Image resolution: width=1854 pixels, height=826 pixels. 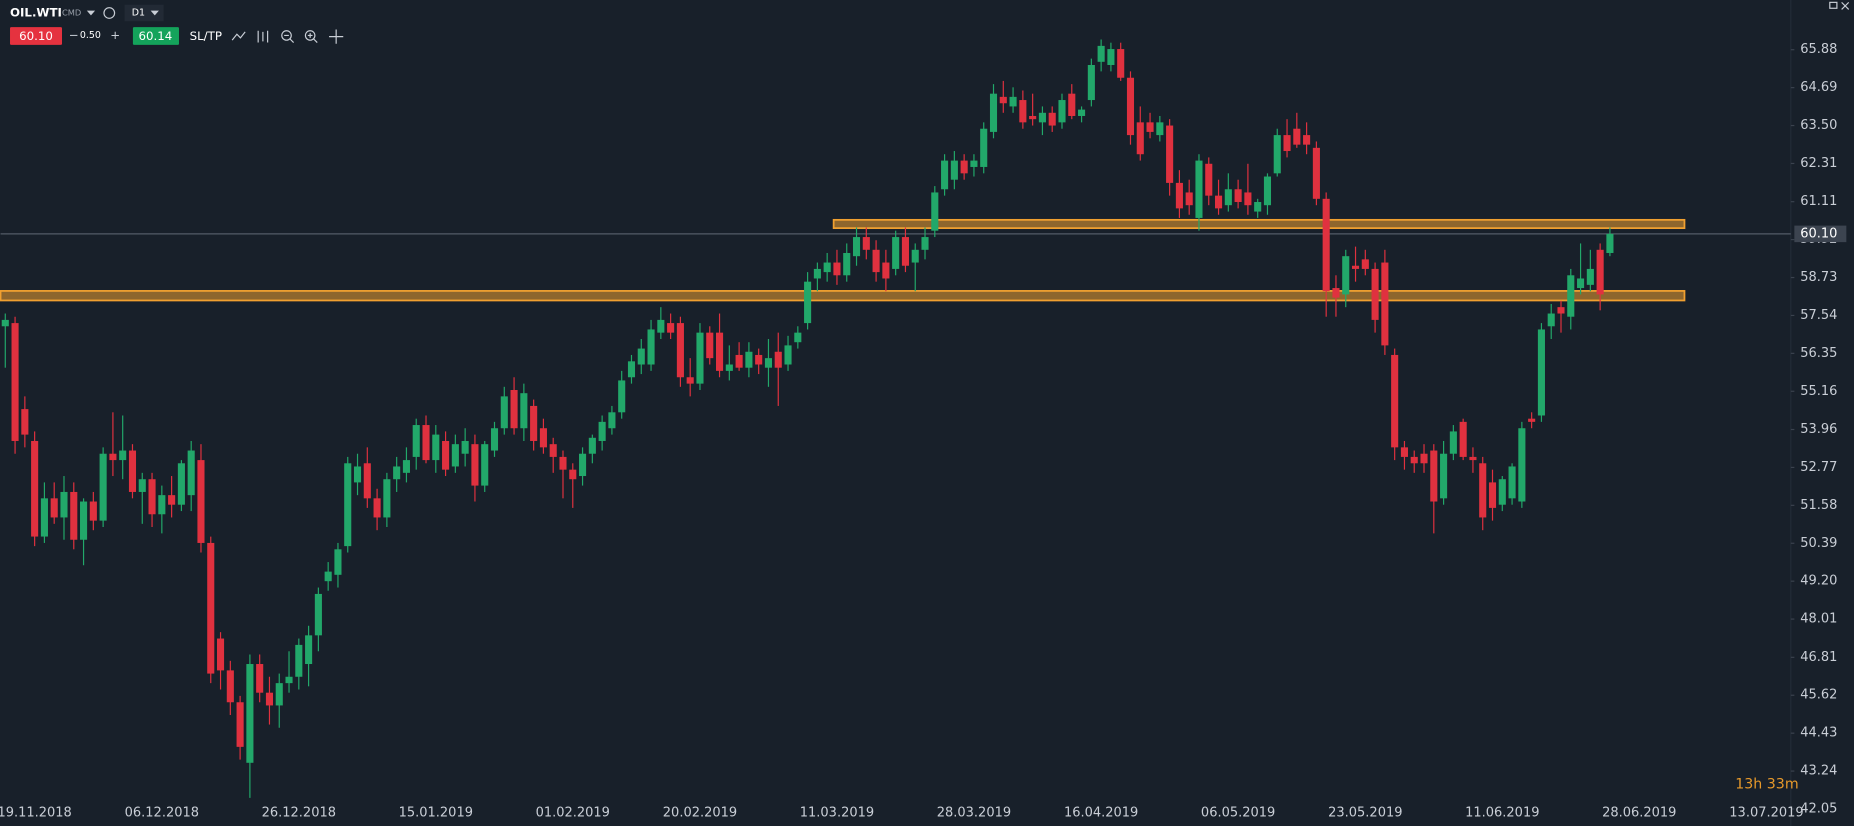 What do you see at coordinates (974, 813) in the screenshot?
I see `x-tick-label: 28.03.2019` at bounding box center [974, 813].